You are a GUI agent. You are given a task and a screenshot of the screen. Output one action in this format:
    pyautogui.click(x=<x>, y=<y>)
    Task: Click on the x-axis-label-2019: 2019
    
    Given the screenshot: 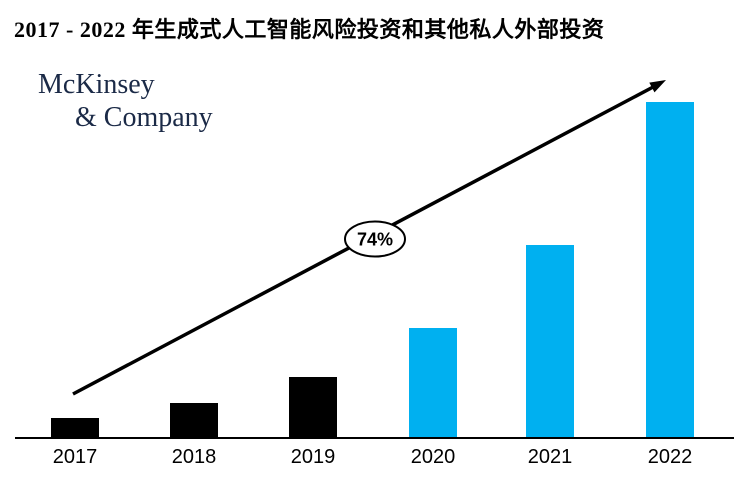 What is the action you would take?
    pyautogui.click(x=313, y=457)
    